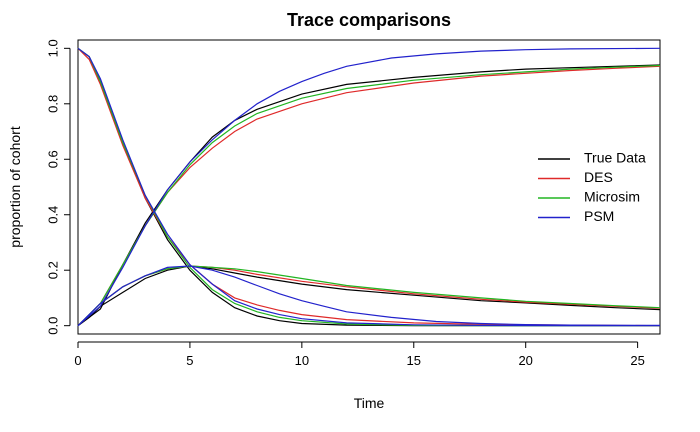 The image size is (700, 432). Describe the element at coordinates (598, 177) in the screenshot. I see `legend-label: DES` at that location.